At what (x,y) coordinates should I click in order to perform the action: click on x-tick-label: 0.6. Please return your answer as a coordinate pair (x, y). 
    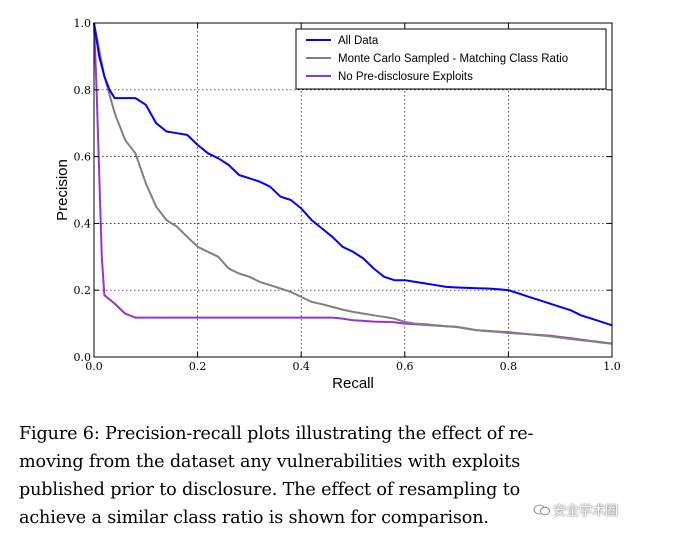
    Looking at the image, I should click on (405, 366).